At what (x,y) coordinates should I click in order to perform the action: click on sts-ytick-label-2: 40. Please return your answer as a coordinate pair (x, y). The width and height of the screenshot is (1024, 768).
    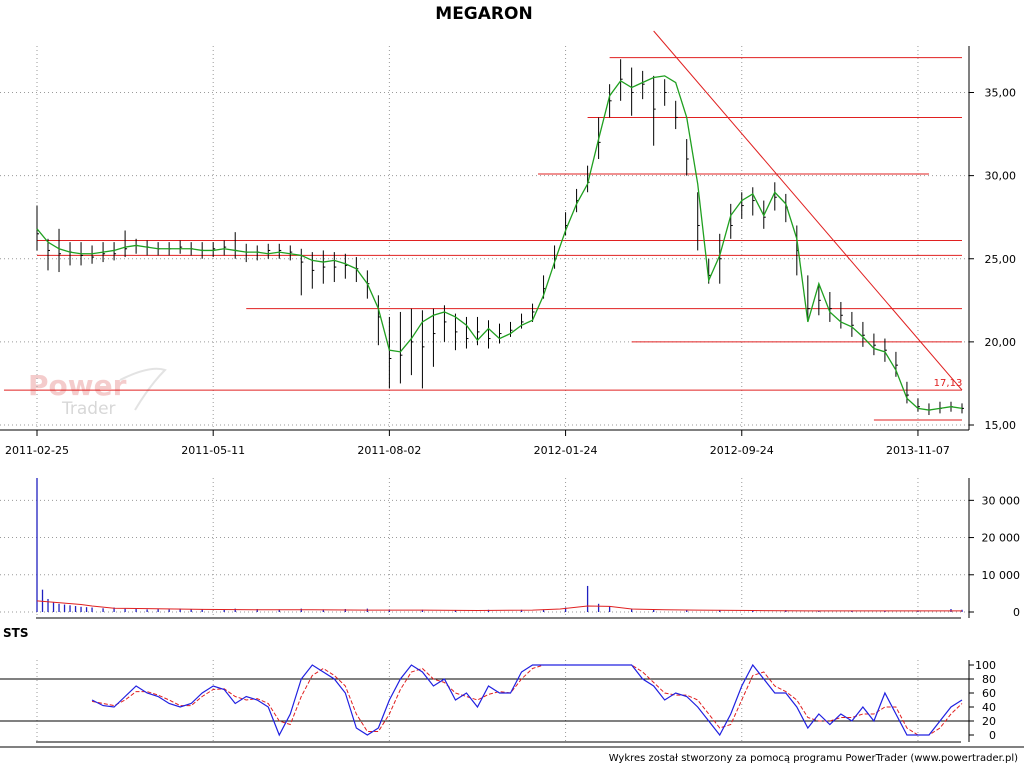
    Looking at the image, I should click on (989, 707).